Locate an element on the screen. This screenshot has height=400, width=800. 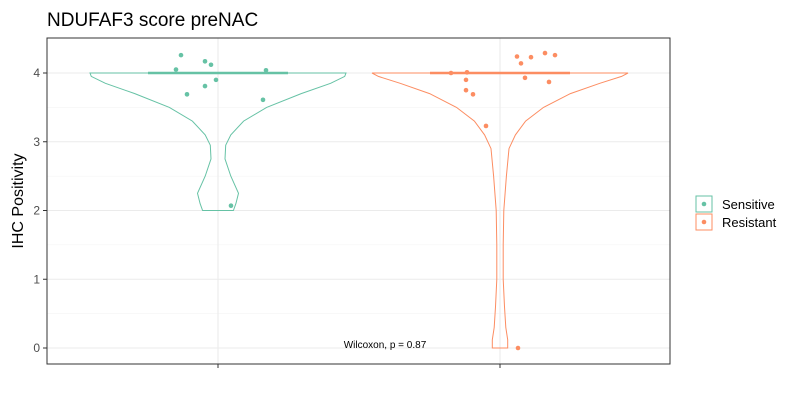
y-tick-label: 1 is located at coordinates (36, 279).